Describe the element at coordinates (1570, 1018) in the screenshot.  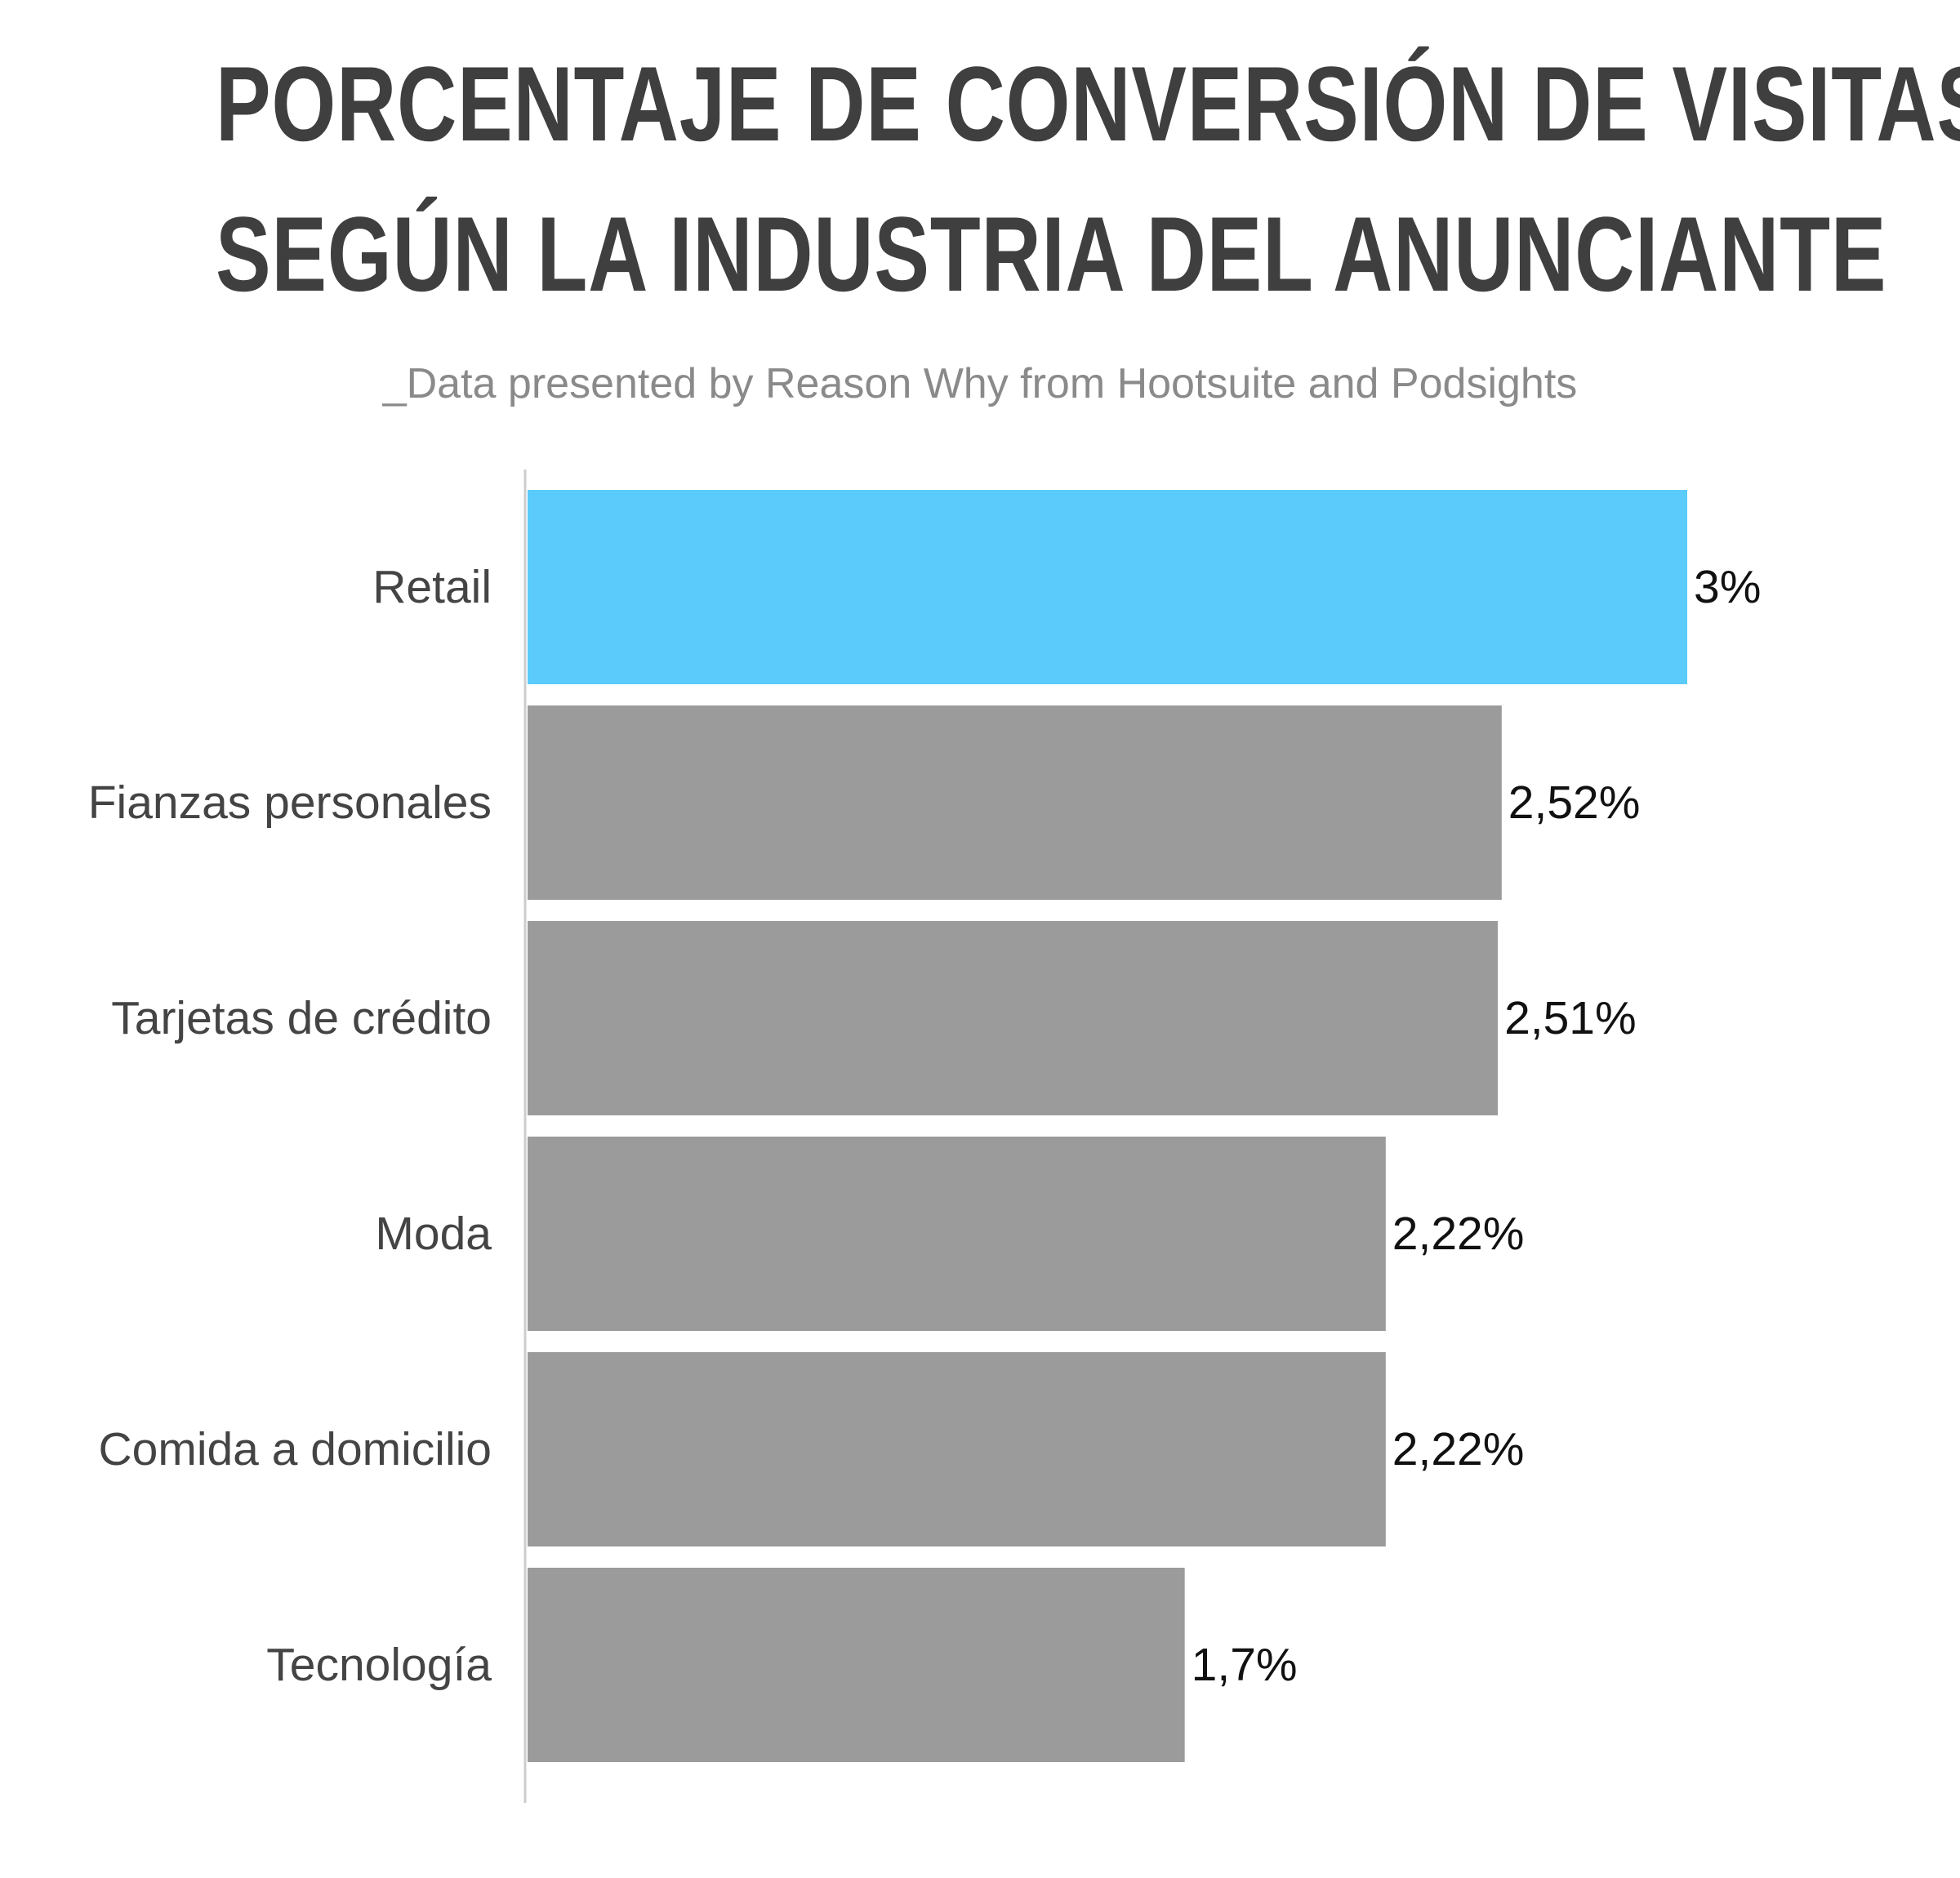
I see `value-label-tarjetas-de-credito: 2,51%` at that location.